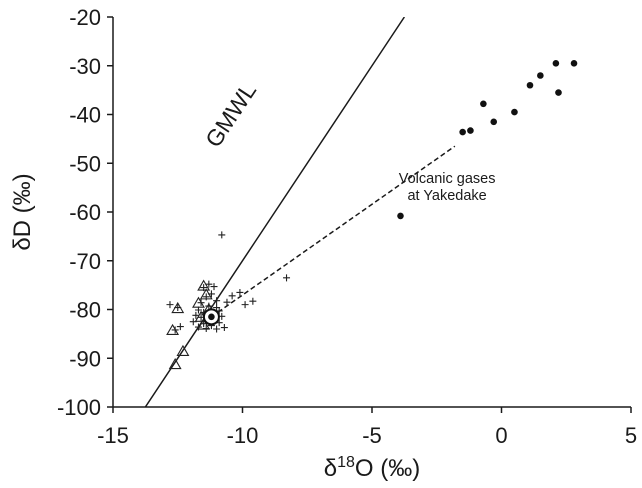 This screenshot has height=488, width=642. I want to click on y-tick-label: -60, so click(85, 212).